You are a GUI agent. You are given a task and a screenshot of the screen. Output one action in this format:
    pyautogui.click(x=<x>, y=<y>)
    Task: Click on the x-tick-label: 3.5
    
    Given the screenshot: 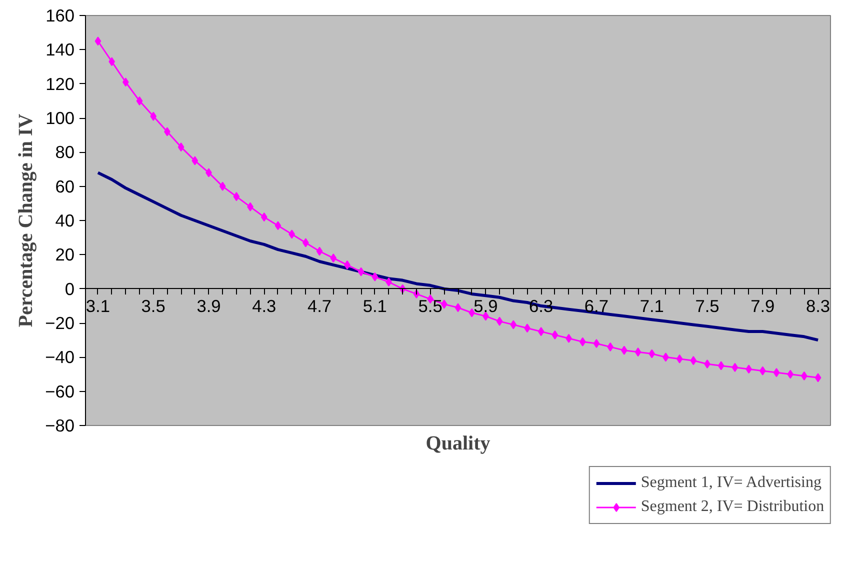 What is the action you would take?
    pyautogui.click(x=153, y=306)
    